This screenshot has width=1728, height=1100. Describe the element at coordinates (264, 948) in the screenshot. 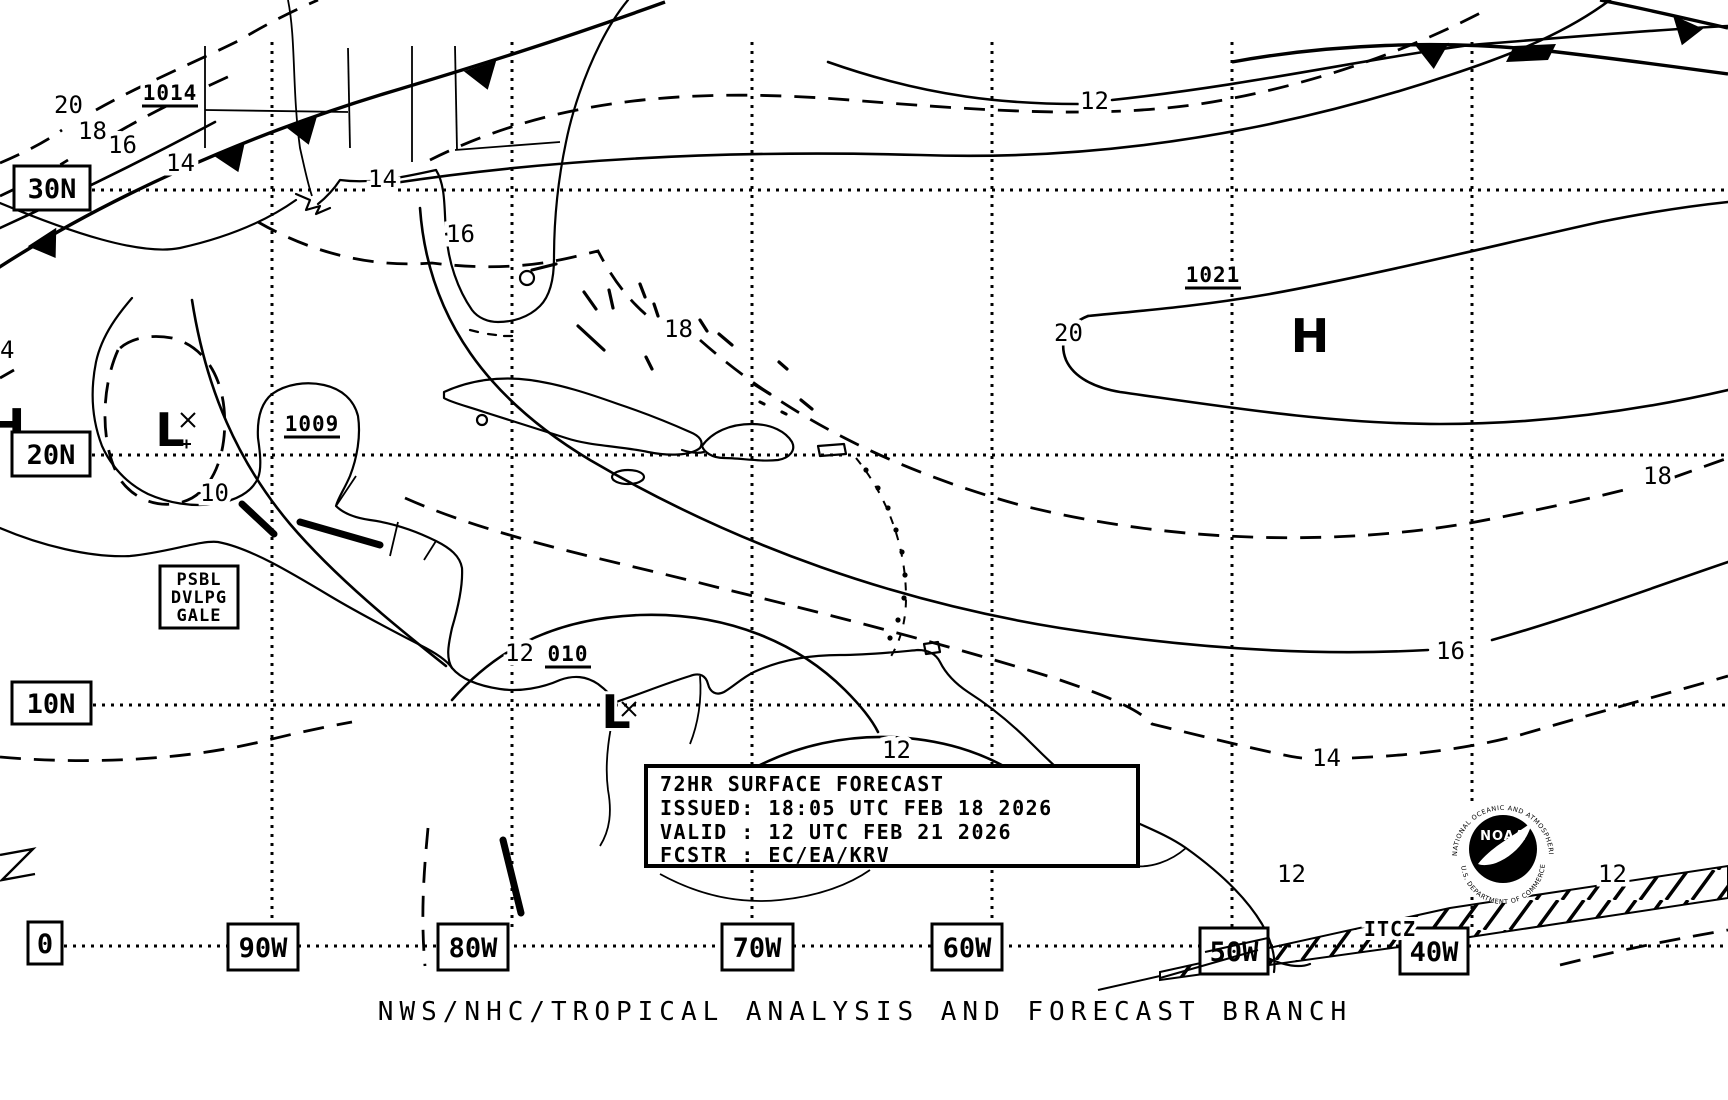

I see `lon-label-90w: 90W` at that location.